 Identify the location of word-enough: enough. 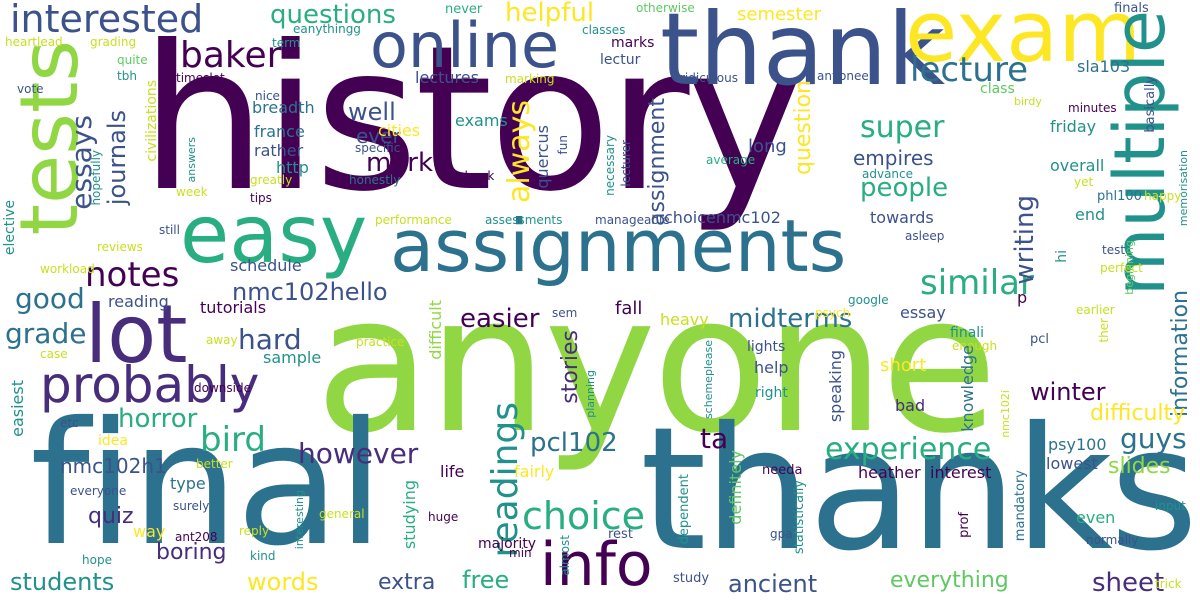
(975, 346).